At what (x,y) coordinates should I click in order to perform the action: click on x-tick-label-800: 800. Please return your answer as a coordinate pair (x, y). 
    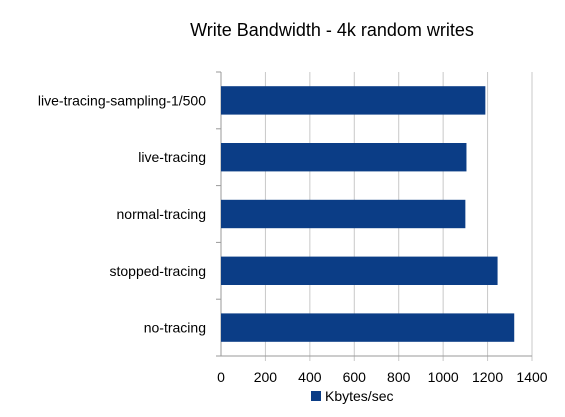
    Looking at the image, I should click on (399, 377).